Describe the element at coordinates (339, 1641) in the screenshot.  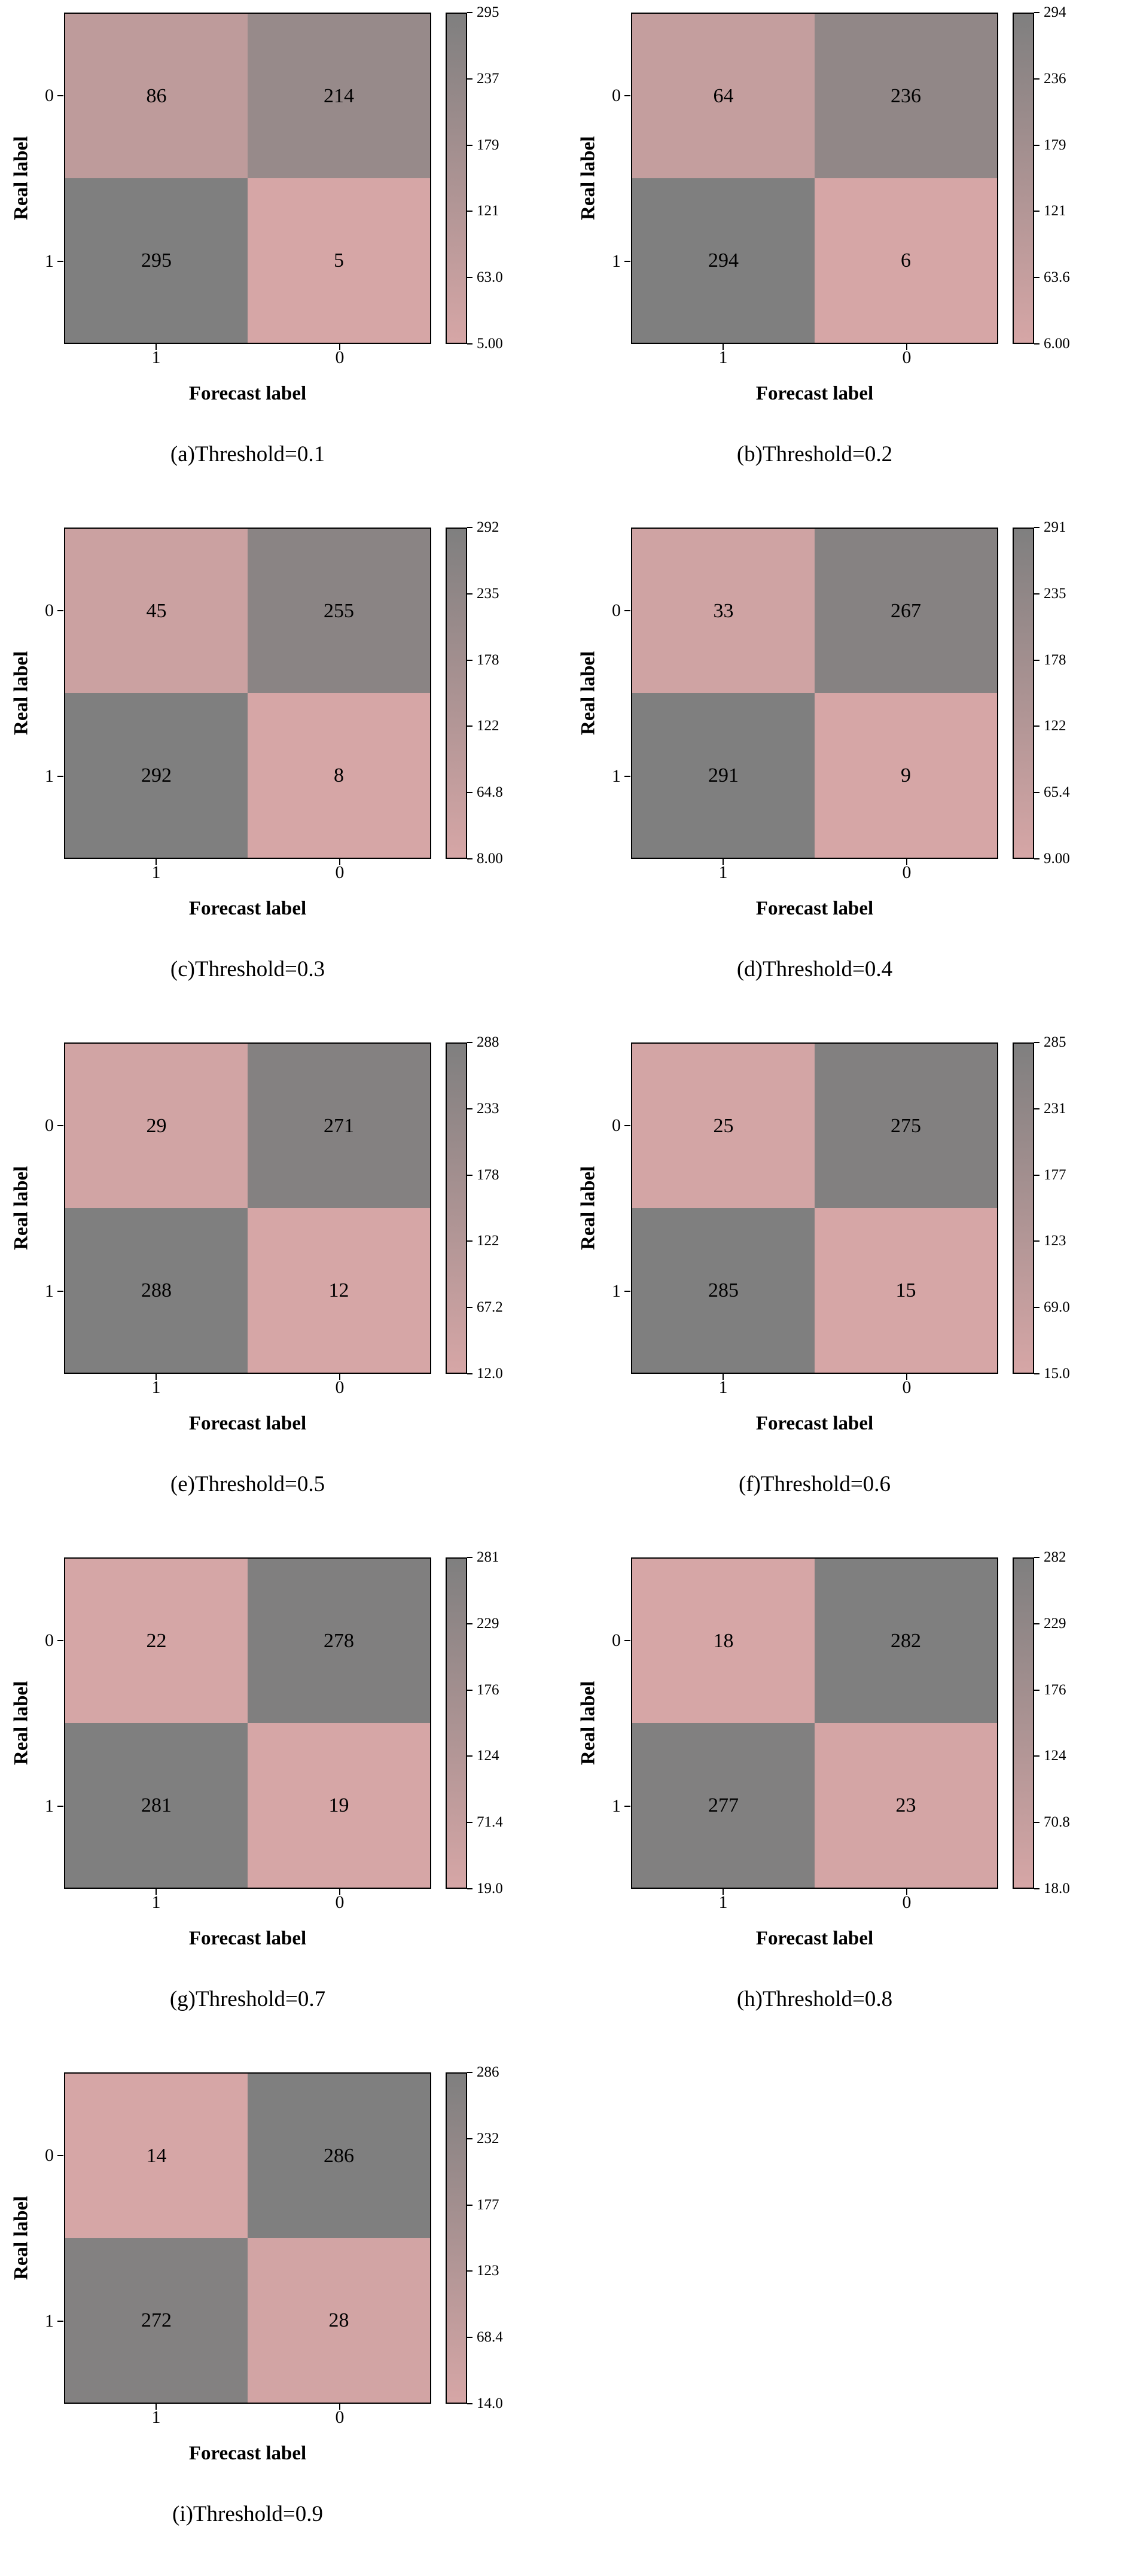
I see `heatmap-cell: 278` at that location.